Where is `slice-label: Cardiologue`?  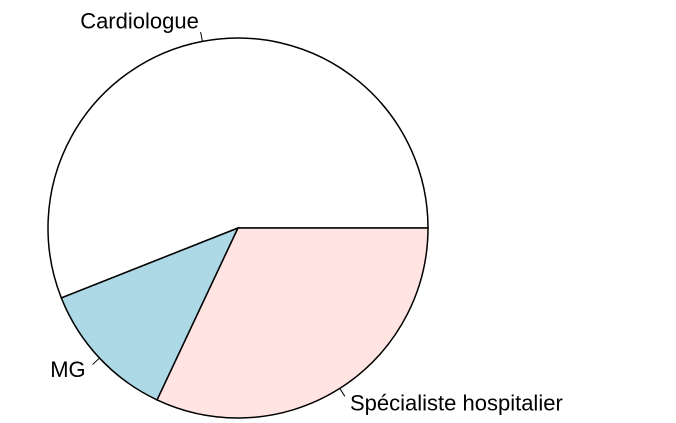 slice-label: Cardiologue is located at coordinates (139, 21).